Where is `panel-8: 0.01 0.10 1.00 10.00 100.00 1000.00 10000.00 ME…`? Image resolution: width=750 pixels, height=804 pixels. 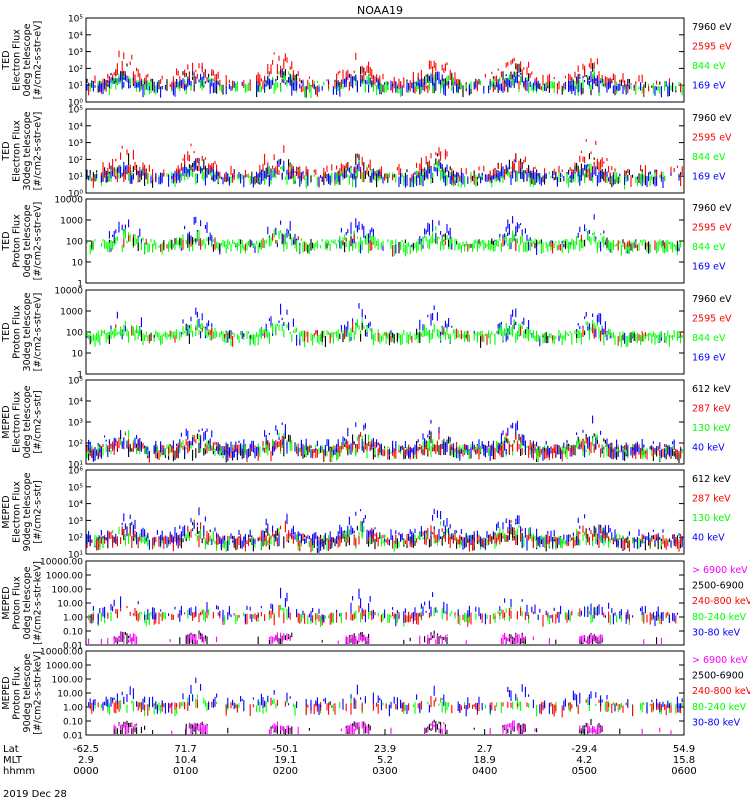 panel-8: 0.01 0.10 1.00 10.00 100.00 1000.00 10000.00 ME… is located at coordinates (375, 695).